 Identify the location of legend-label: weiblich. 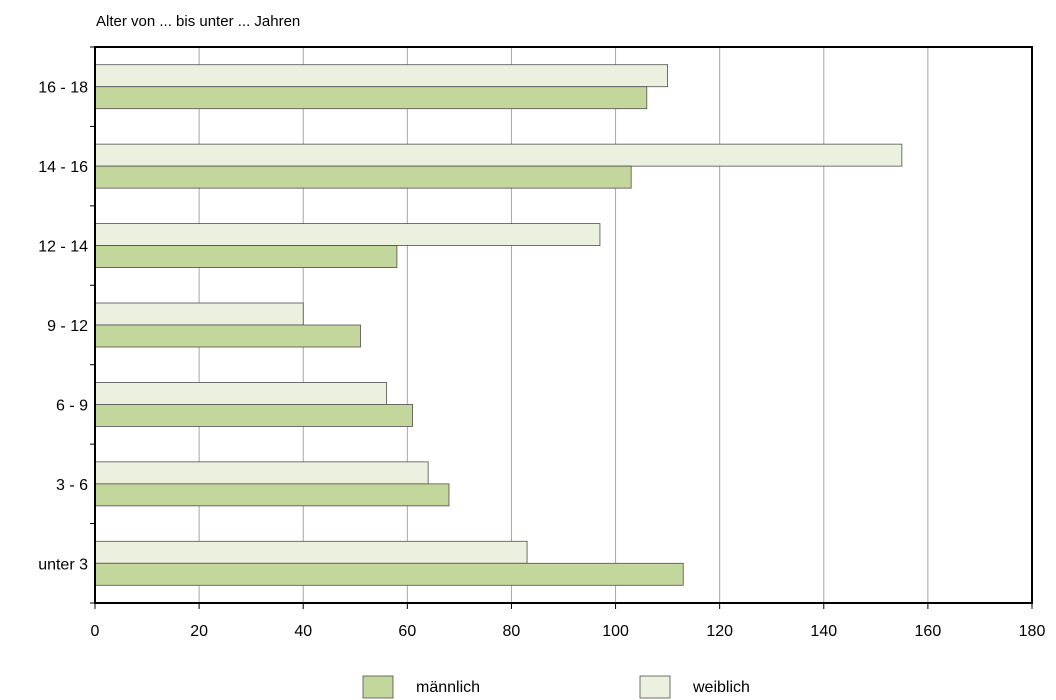
(721, 687).